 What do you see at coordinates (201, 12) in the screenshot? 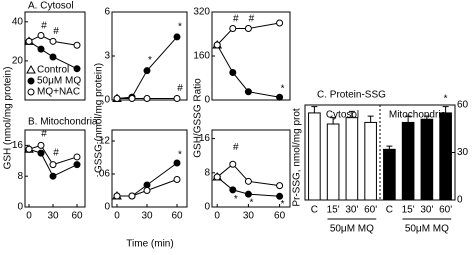
I see `y-tick-label: 320` at bounding box center [201, 12].